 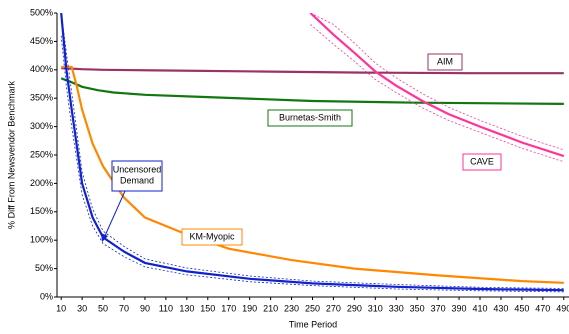 What do you see at coordinates (313, 324) in the screenshot?
I see `x-axis-label: Time Period` at bounding box center [313, 324].